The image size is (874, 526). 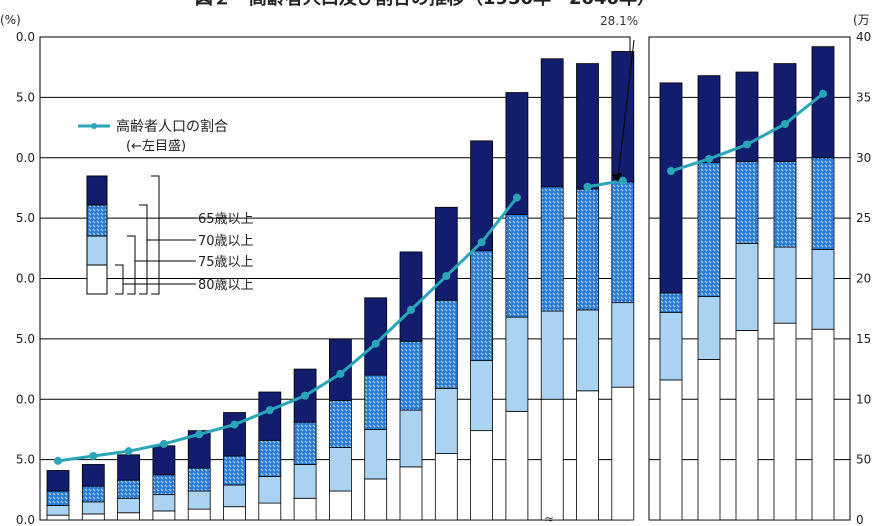 I want to click on legend-age-65: 65歳以上, so click(x=226, y=219).